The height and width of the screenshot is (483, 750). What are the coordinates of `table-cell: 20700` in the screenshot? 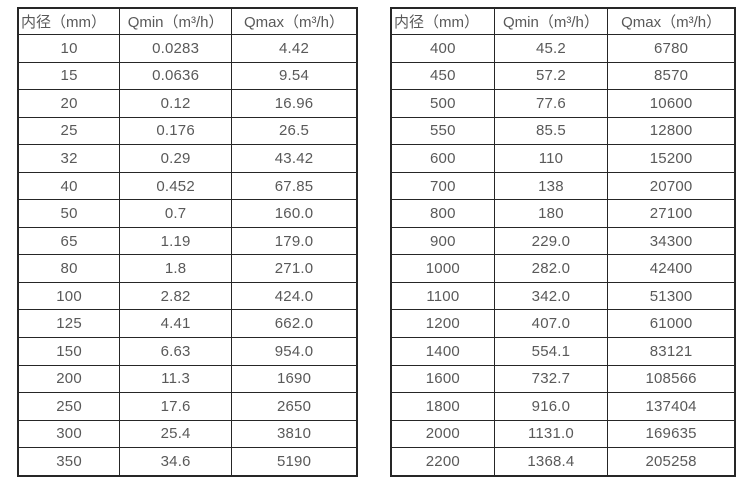 It's located at (671, 186).